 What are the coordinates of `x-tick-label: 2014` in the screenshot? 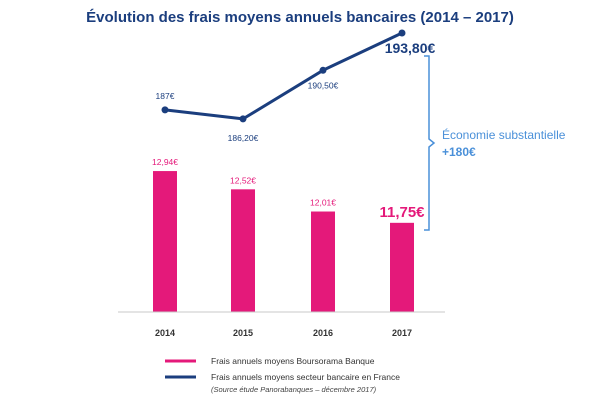 It's located at (165, 333).